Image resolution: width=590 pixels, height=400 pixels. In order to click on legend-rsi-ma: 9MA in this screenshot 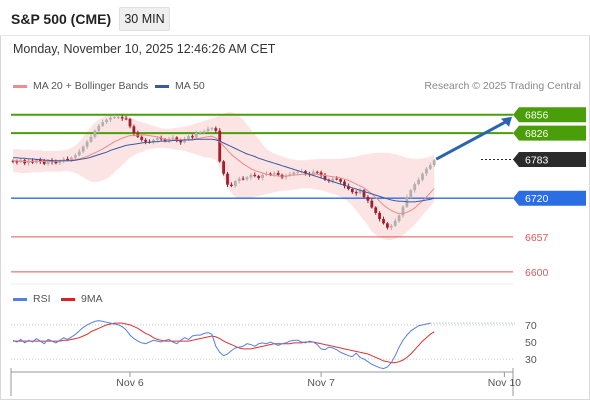, I will do `click(82, 299)`.